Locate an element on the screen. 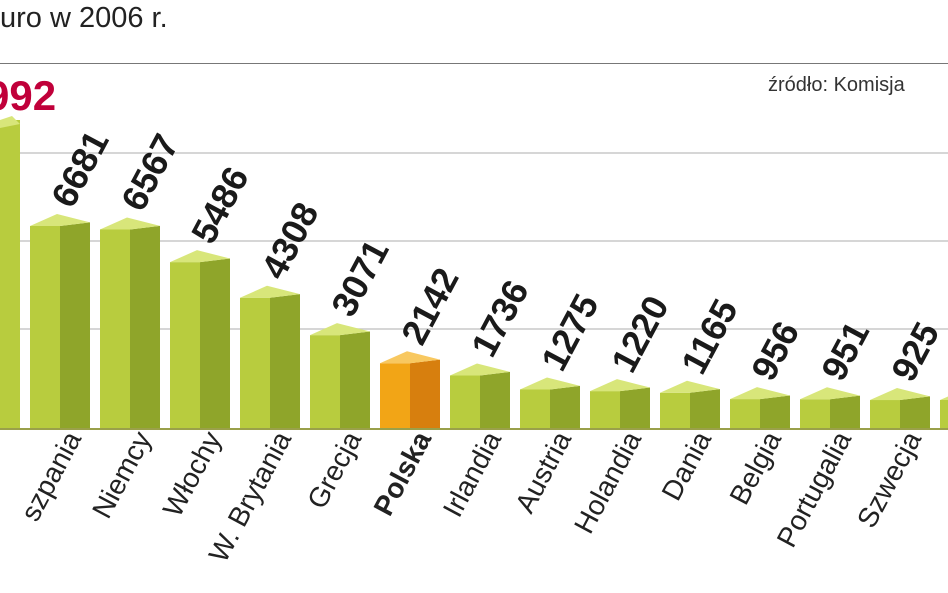 This screenshot has width=948, height=593. category-label-7: Austria is located at coordinates (543, 472).